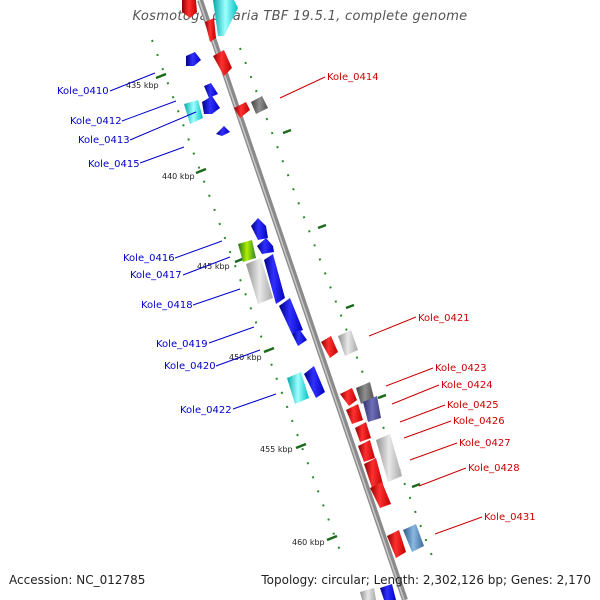 The image size is (600, 600). What do you see at coordinates (206, 410) in the screenshot?
I see `gene-label-kole-0422: Kole_0422` at bounding box center [206, 410].